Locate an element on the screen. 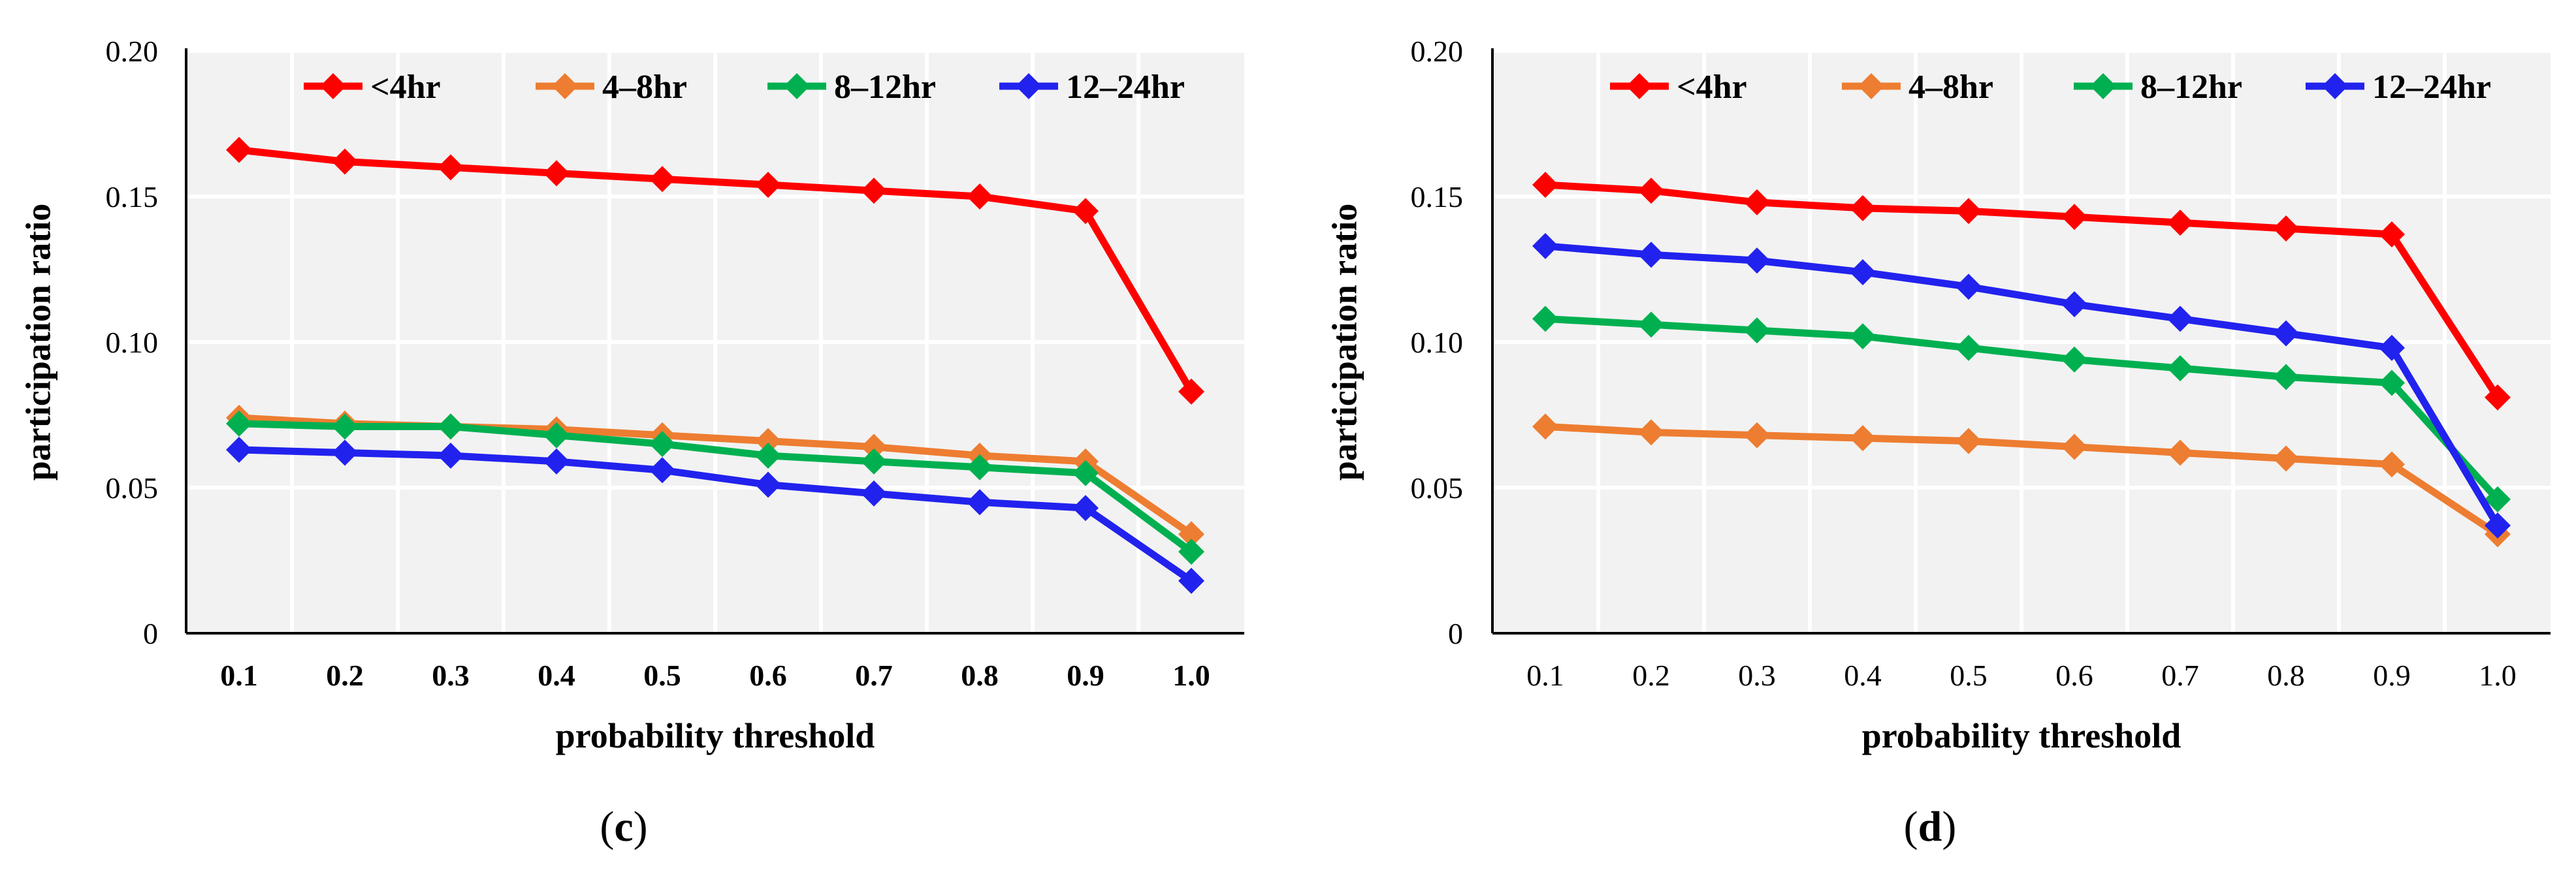  x-tick-label: 0.9 is located at coordinates (1085, 675).